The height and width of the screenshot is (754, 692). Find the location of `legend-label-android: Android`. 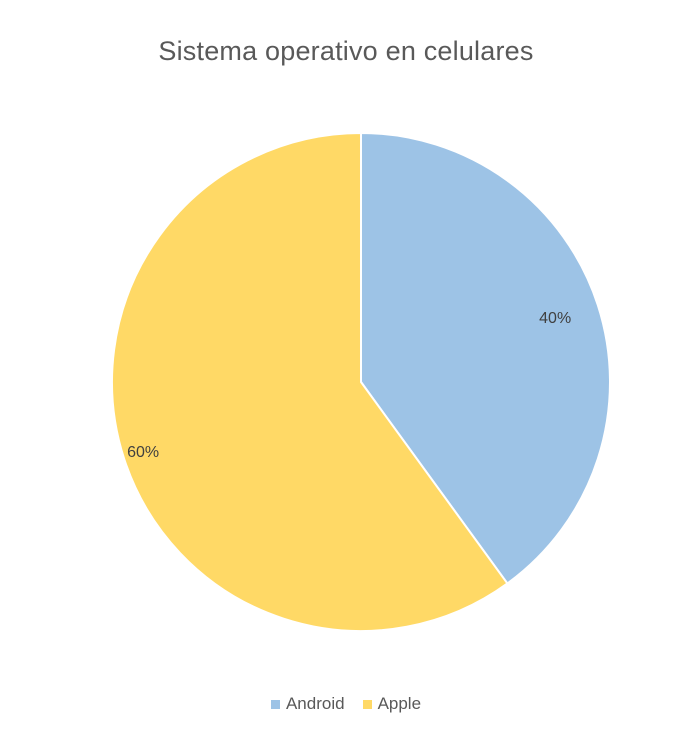

legend-label-android: Android is located at coordinates (315, 703).